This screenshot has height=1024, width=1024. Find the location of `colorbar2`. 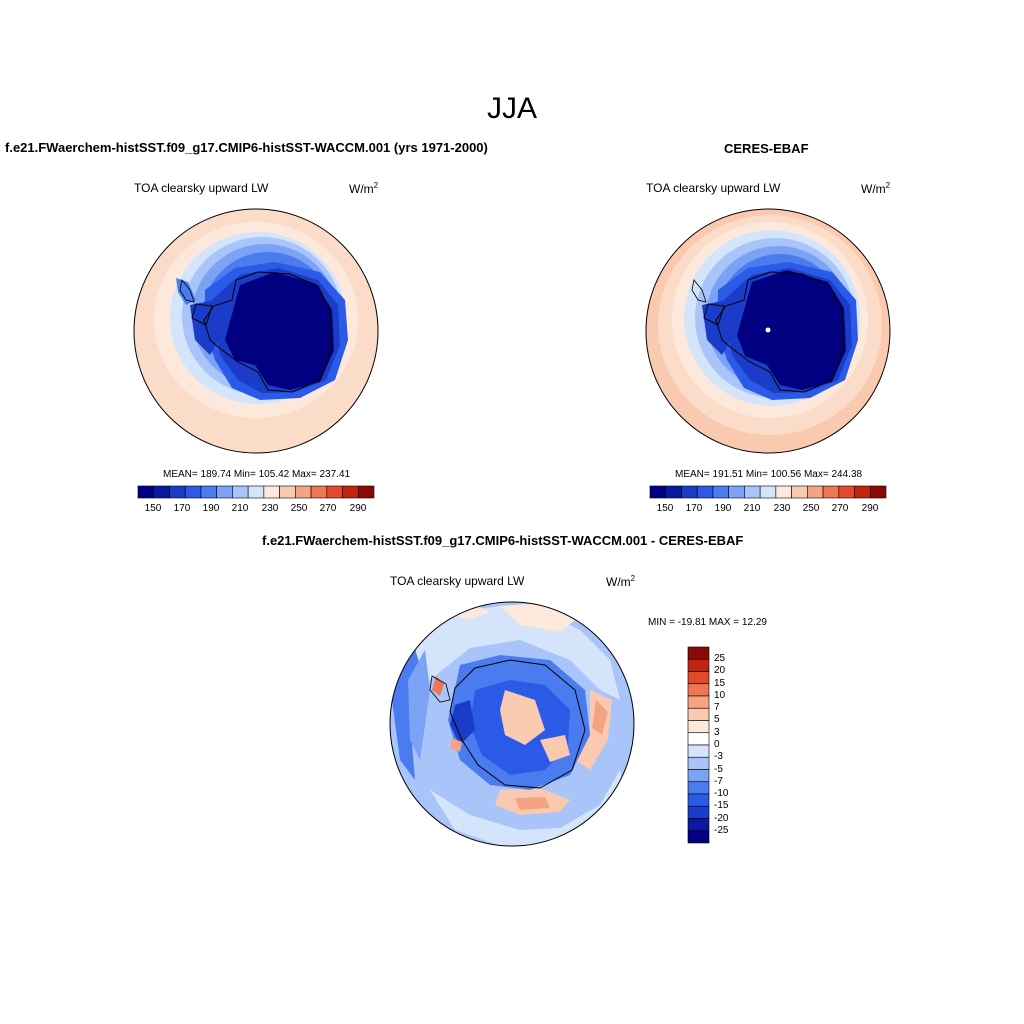

colorbar2 is located at coordinates (768, 492).